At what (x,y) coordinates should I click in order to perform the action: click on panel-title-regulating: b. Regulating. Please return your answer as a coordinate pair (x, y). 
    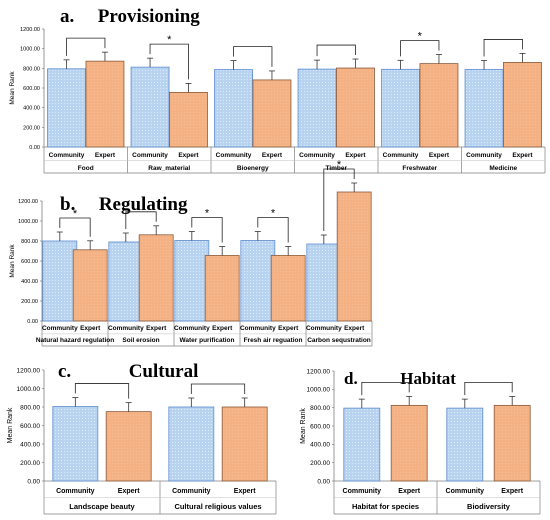
    Looking at the image, I should click on (124, 205).